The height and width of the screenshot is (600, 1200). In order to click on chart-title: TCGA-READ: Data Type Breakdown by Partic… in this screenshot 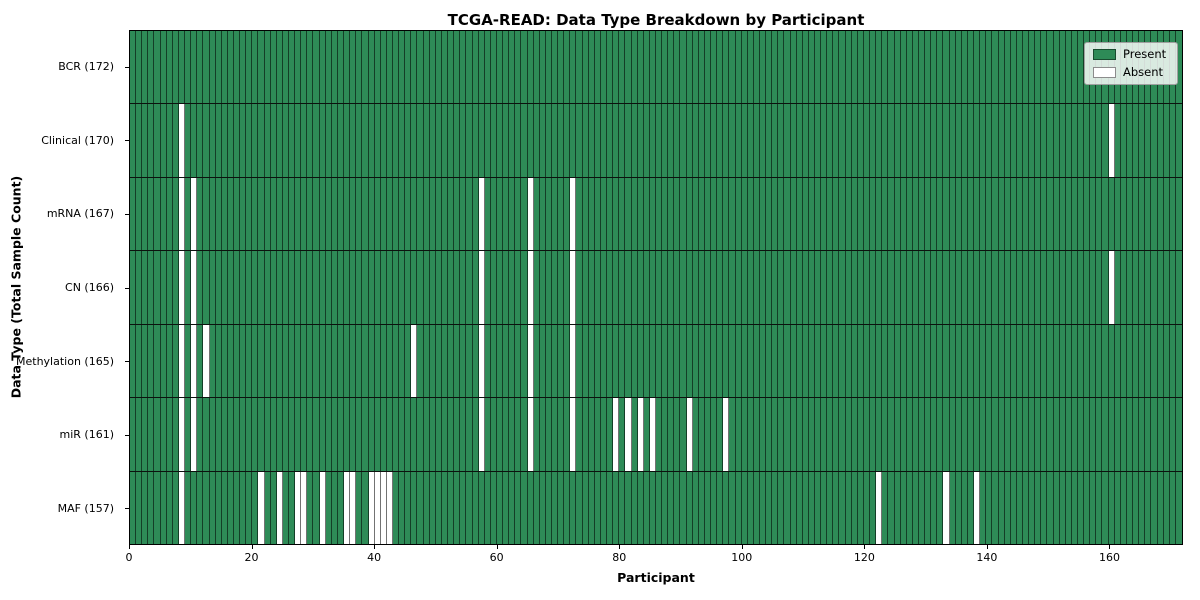, I will do `click(656, 20)`.